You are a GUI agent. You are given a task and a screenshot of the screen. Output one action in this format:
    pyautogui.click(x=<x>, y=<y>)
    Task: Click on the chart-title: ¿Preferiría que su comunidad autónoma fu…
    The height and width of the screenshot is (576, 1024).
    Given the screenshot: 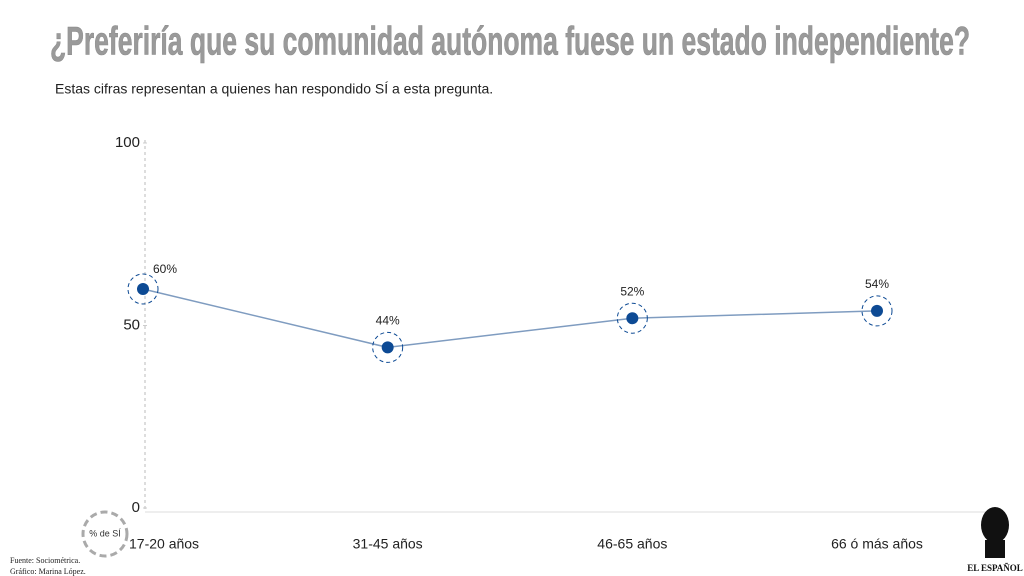 What is the action you would take?
    pyautogui.click(x=510, y=42)
    